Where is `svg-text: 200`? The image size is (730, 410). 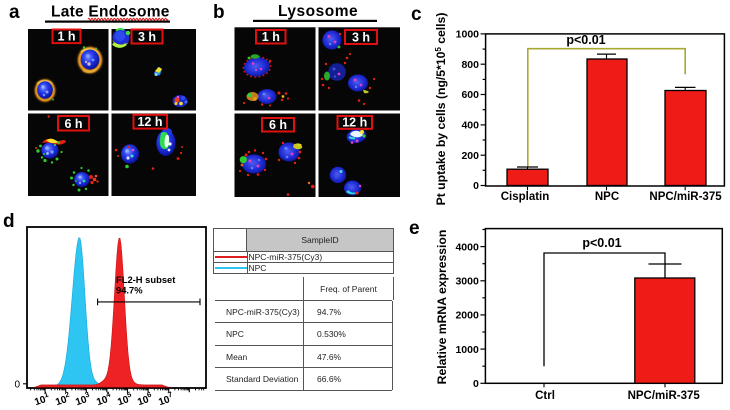
svg-text: 200 is located at coordinates (470, 156).